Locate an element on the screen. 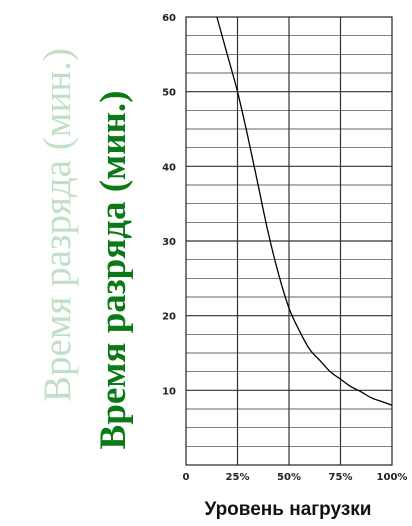 This screenshot has height=526, width=412. x-tick-label: 50% is located at coordinates (289, 477).